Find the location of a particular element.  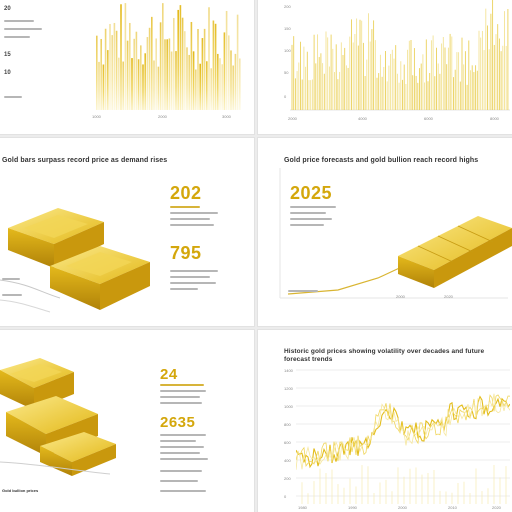

y-tick: 1000 is located at coordinates (288, 406).